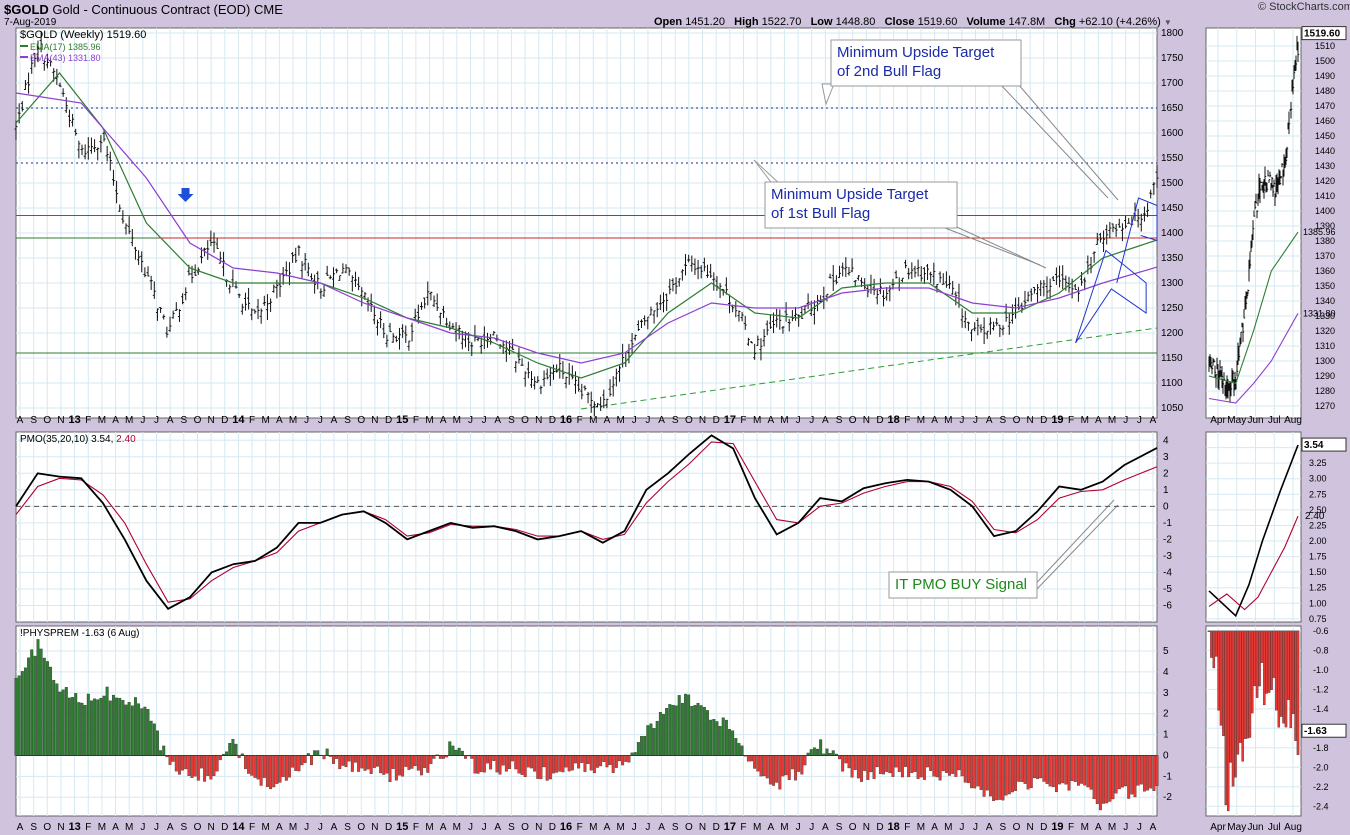  I want to click on zoom-price-tick: 1500, so click(1325, 61).